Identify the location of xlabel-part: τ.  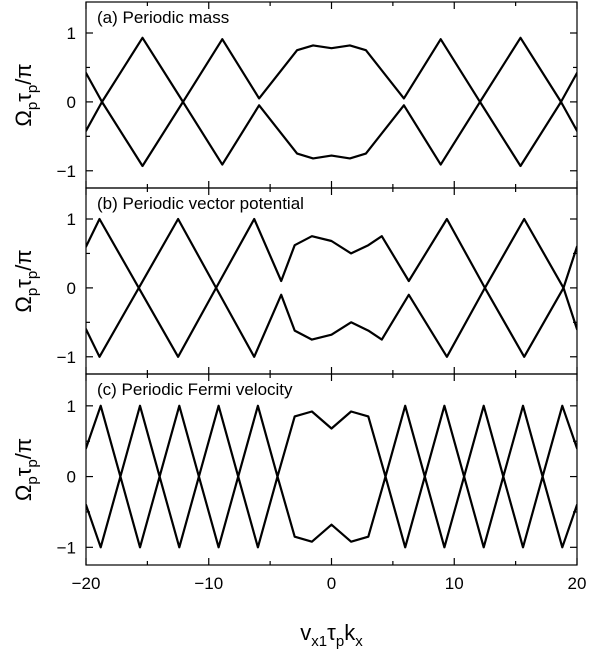
(331, 632).